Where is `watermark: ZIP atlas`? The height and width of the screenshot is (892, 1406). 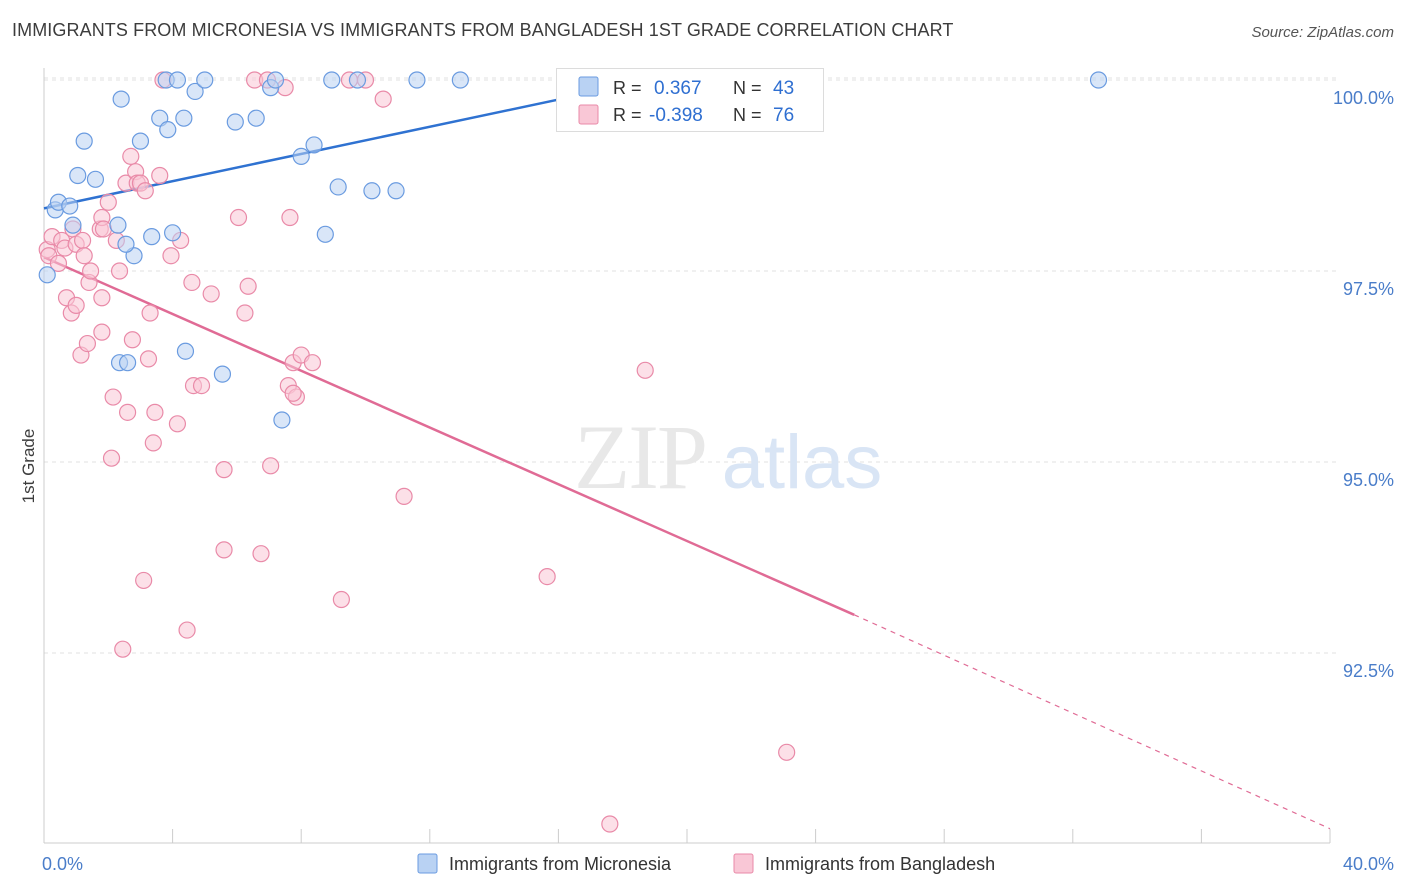 watermark: ZIP atlas is located at coordinates (728, 457).